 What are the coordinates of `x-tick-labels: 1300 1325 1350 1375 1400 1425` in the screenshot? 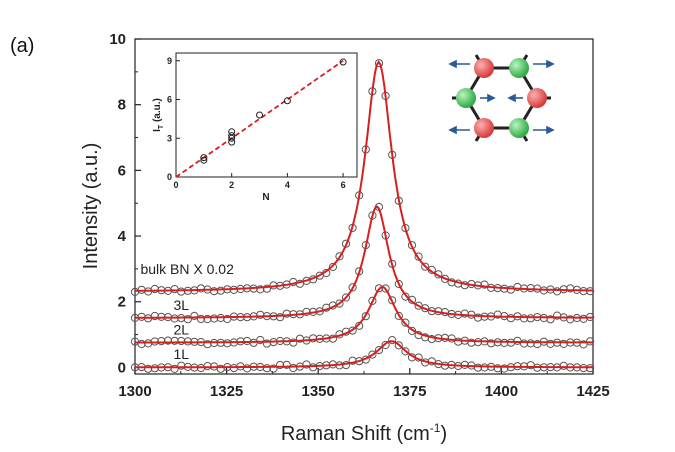 It's located at (363, 391).